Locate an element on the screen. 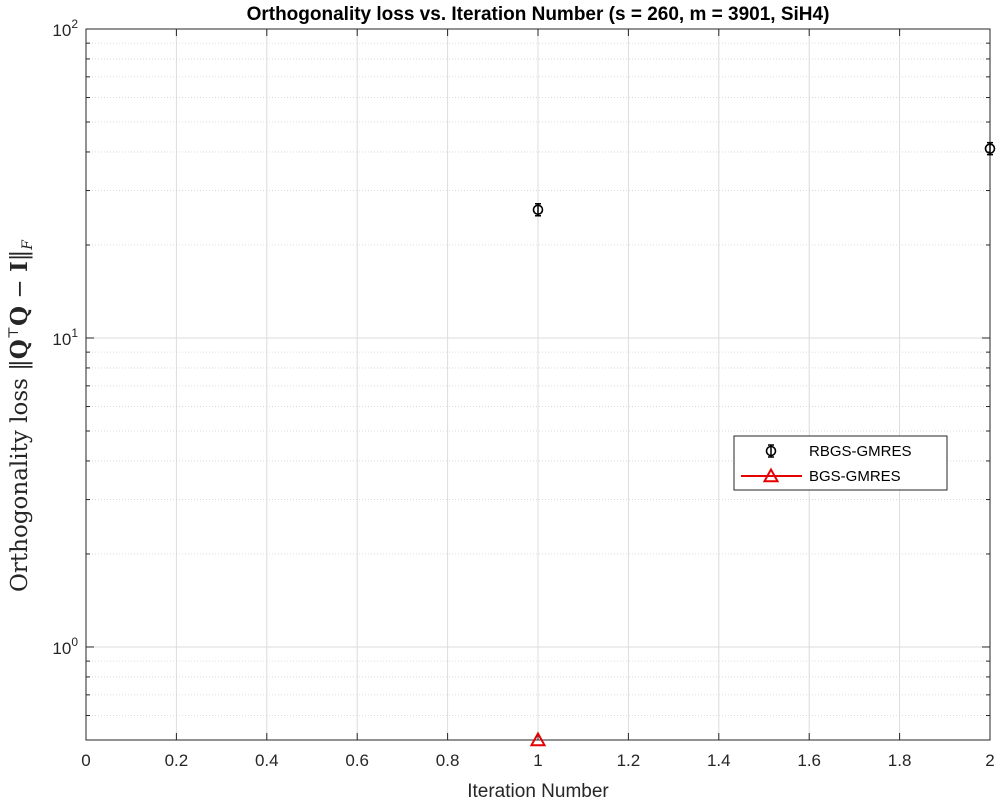 Image resolution: width=1000 pixels, height=801 pixels. series-bgs-gmres is located at coordinates (538, 739).